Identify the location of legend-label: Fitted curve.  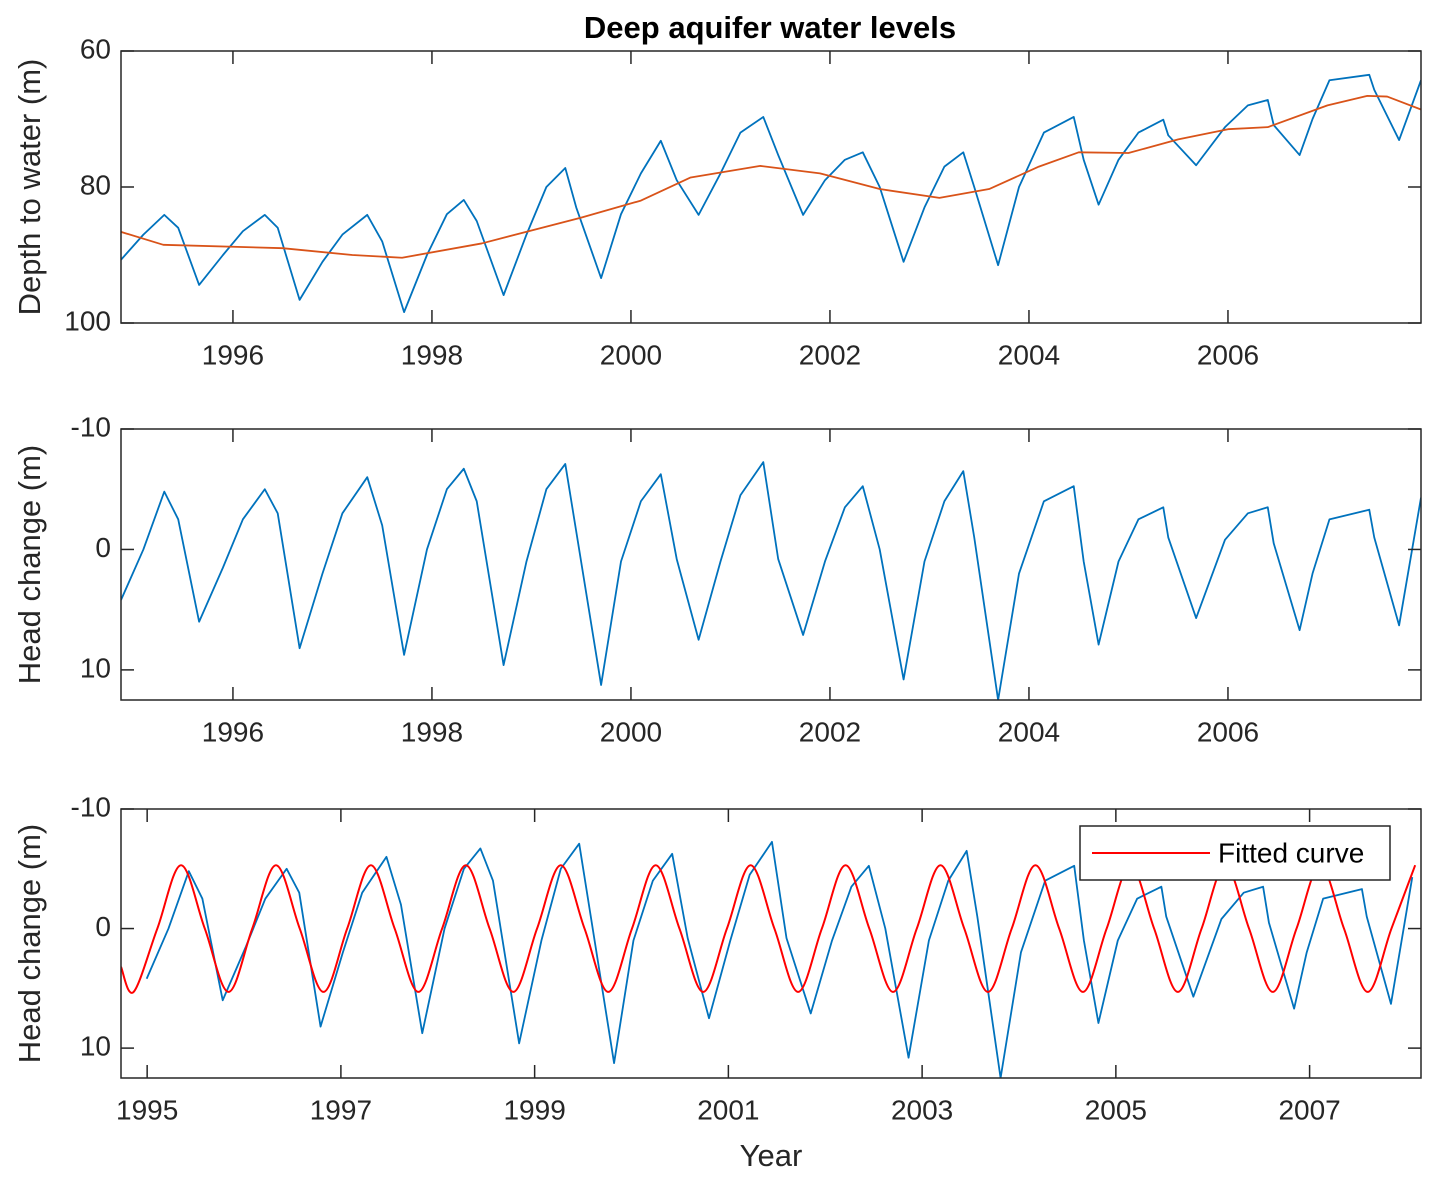
(1291, 852).